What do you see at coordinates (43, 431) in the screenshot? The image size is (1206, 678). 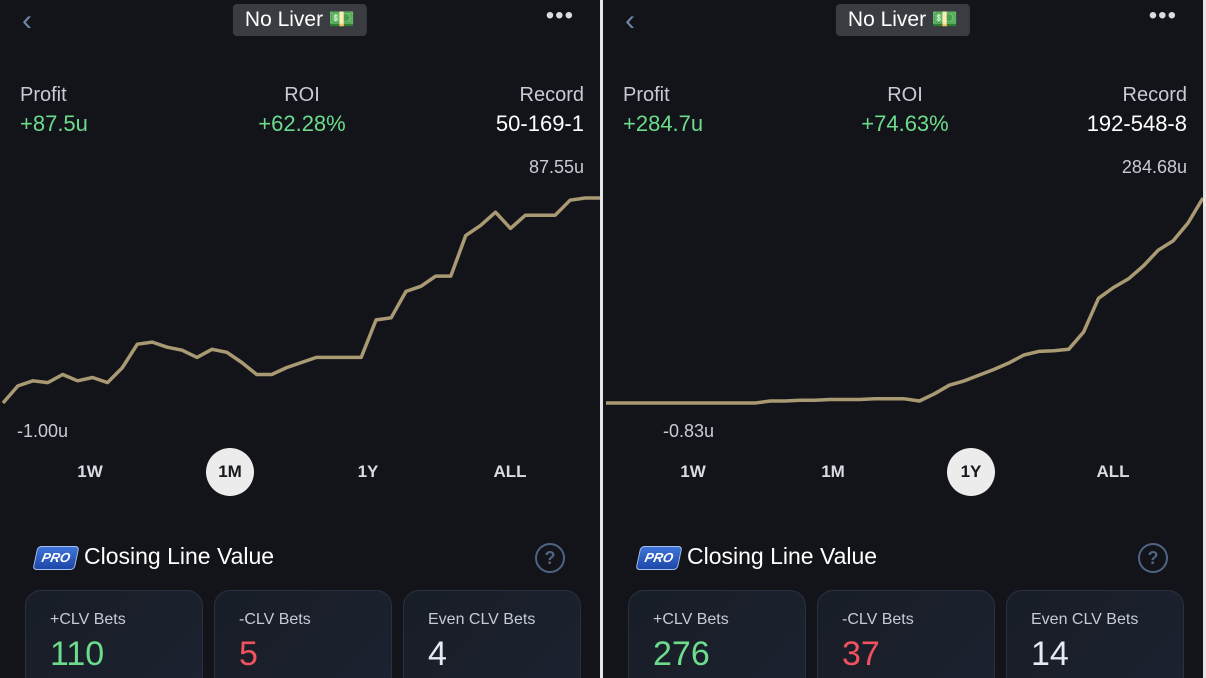 I see `chart-min-label: -1.00u` at bounding box center [43, 431].